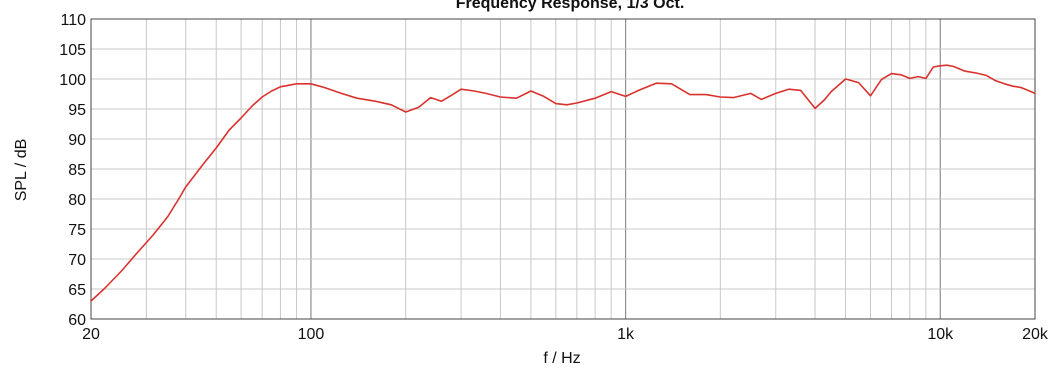 This screenshot has height=376, width=1060. I want to click on x-tick-label: 100, so click(311, 334).